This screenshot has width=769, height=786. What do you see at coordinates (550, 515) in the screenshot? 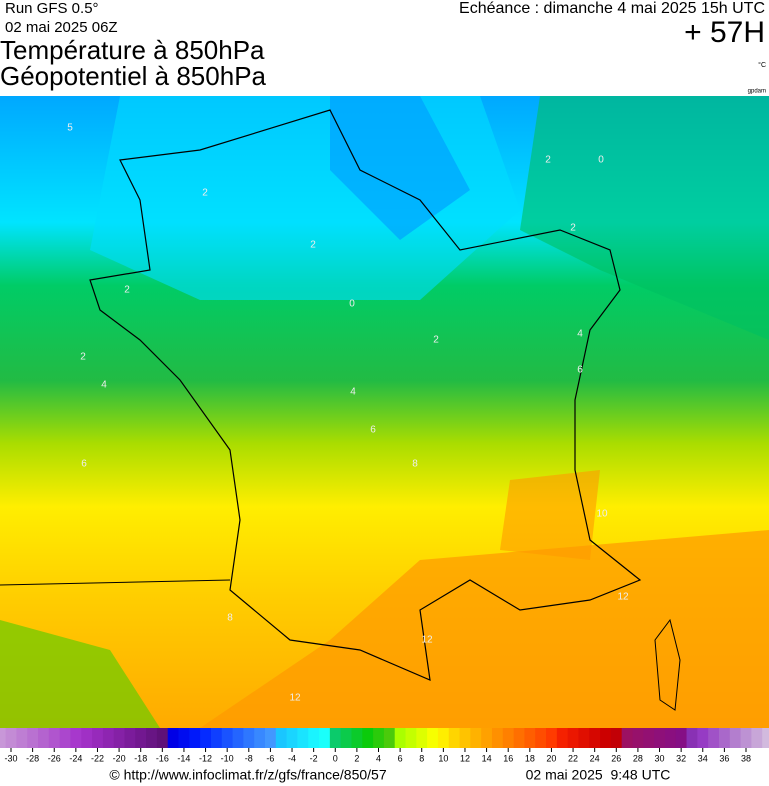
I see `warm-core` at bounding box center [550, 515].